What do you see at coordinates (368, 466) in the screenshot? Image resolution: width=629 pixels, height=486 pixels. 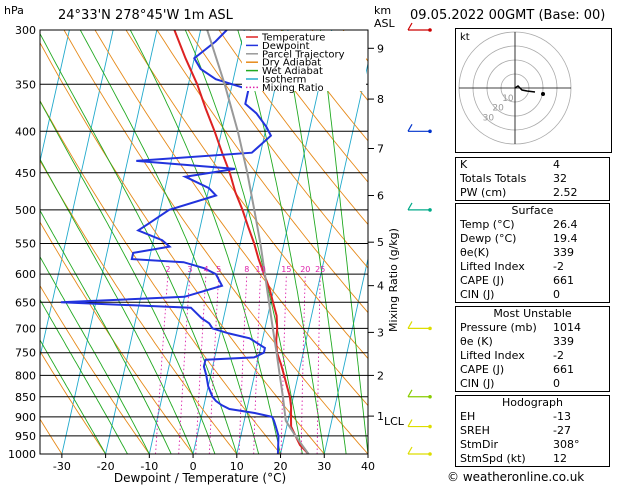 I see `x-tick-label: 40` at bounding box center [368, 466].